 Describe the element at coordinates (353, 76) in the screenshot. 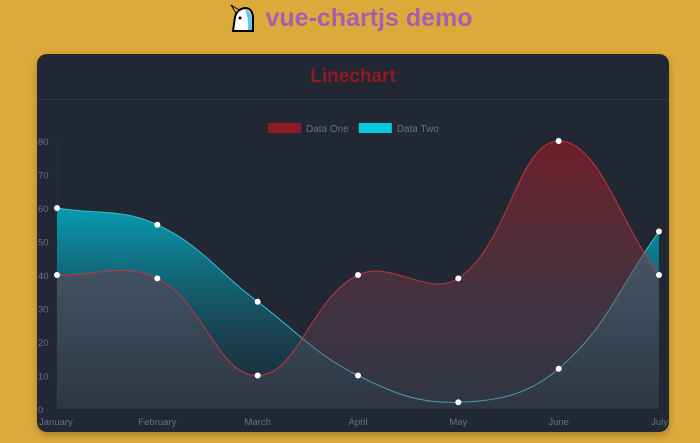

I see `chart-title: Linechart` at that location.